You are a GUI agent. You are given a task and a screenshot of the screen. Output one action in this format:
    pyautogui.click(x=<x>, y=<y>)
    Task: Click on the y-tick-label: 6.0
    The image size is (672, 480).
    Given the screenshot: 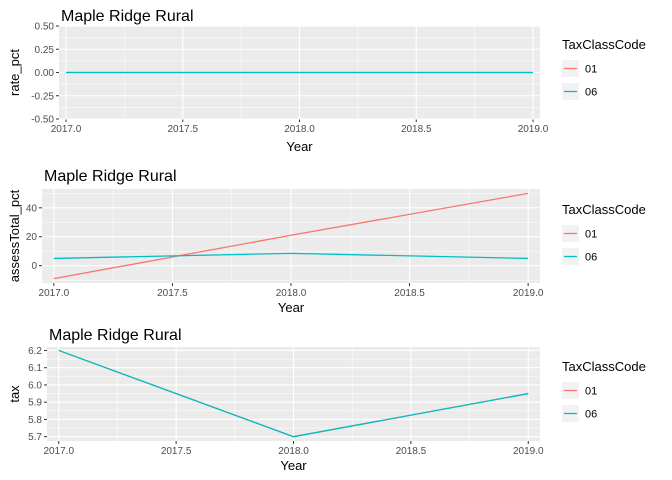 What is the action you would take?
    pyautogui.click(x=35, y=385)
    